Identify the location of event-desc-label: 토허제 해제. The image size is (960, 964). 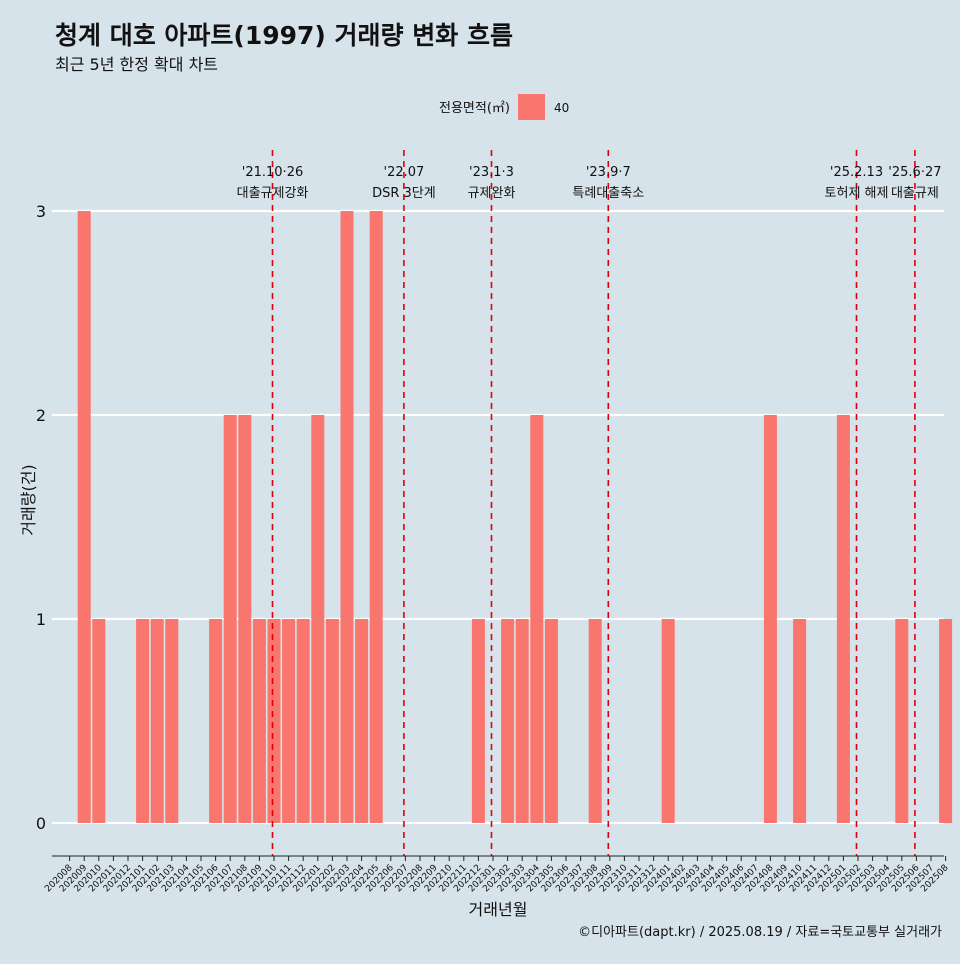
(857, 193).